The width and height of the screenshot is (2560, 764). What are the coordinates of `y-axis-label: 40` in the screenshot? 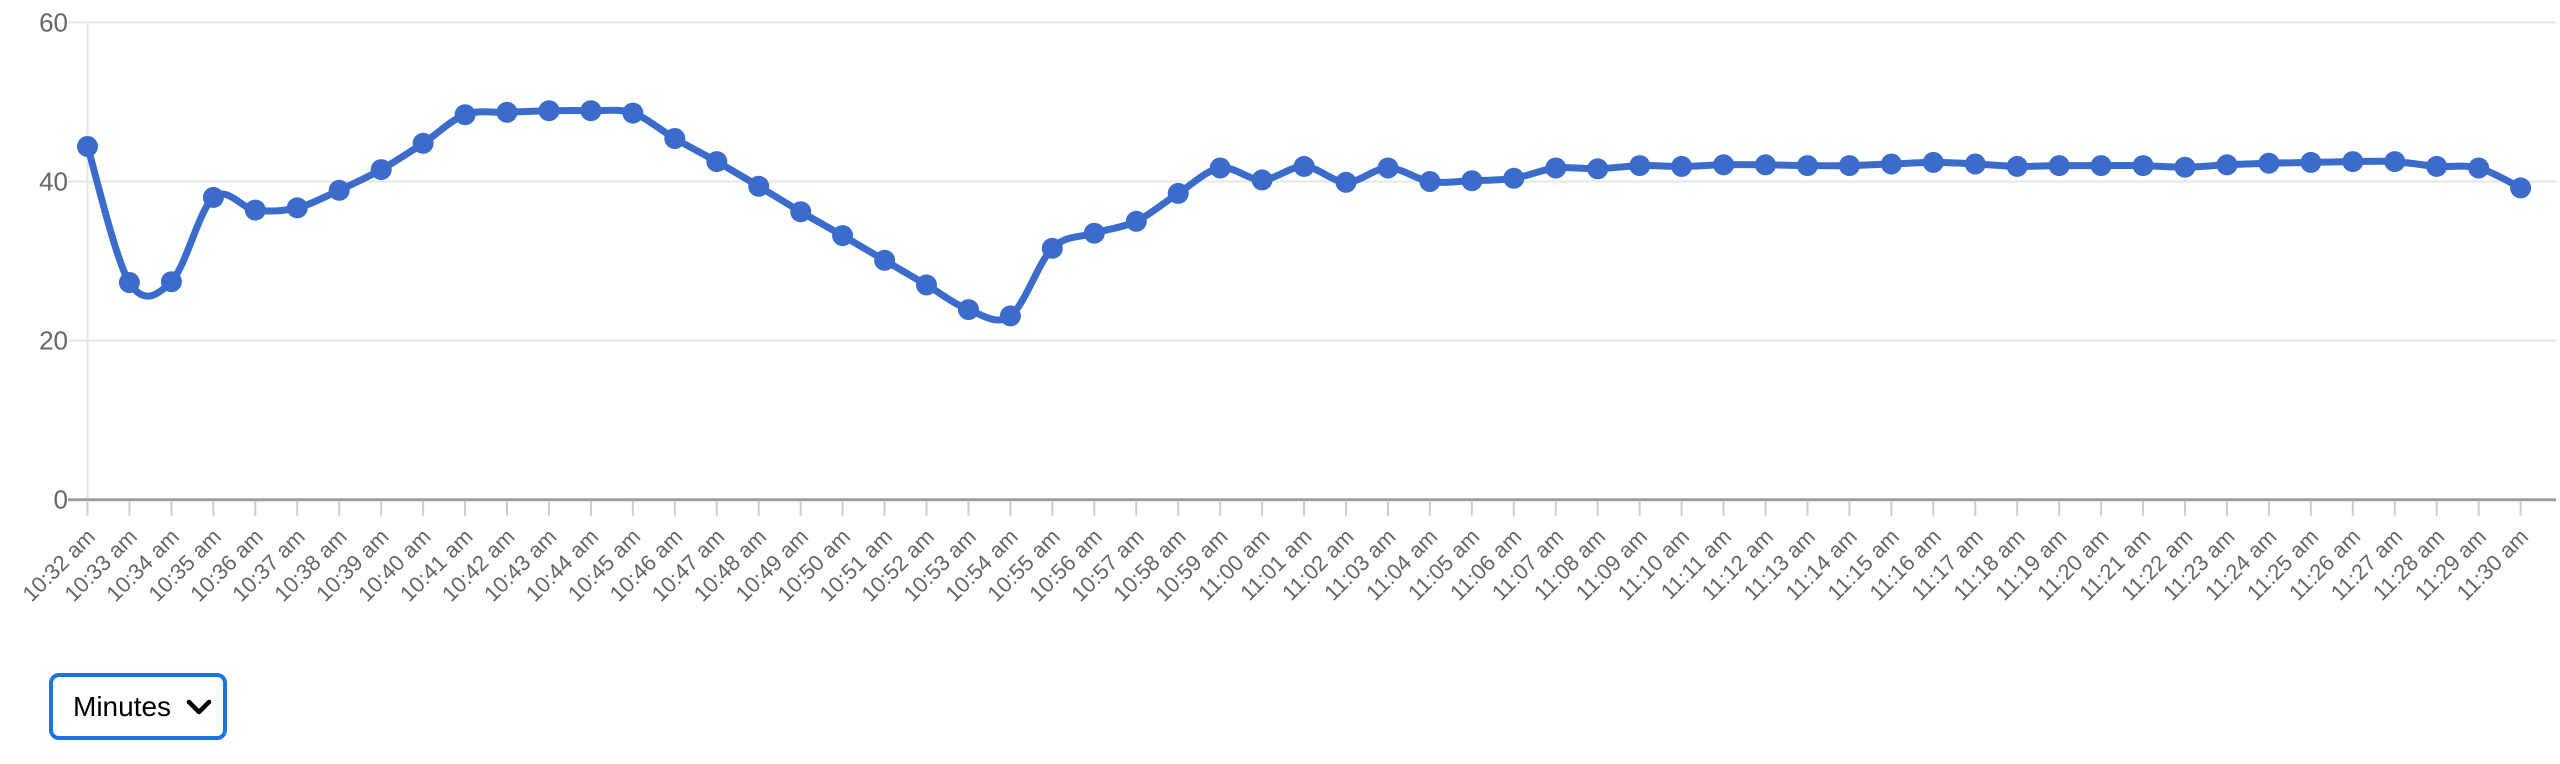 It's located at (53, 182).